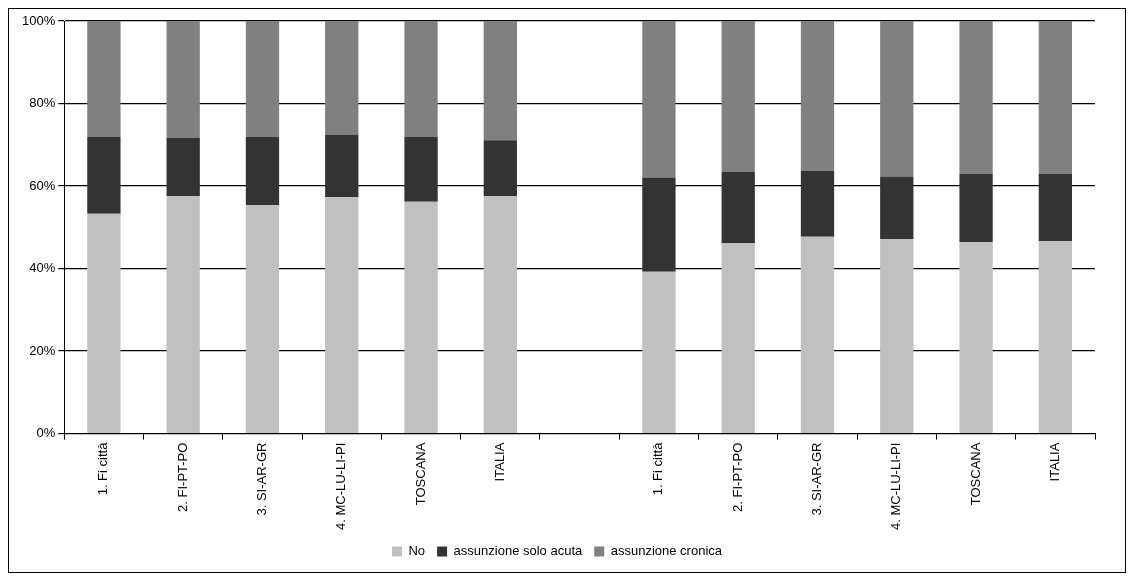 Image resolution: width=1134 pixels, height=581 pixels. Describe the element at coordinates (39, 20) in the screenshot. I see `y-tick-label: 100%` at that location.